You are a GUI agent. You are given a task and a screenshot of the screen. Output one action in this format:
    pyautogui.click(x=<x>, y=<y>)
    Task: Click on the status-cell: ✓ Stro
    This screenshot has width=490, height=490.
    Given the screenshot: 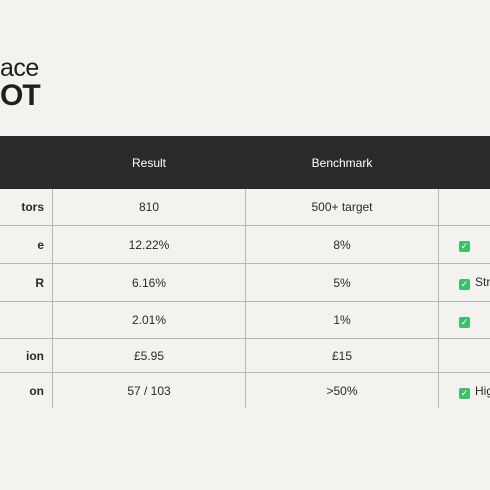 What is the action you would take?
    pyautogui.click(x=464, y=282)
    